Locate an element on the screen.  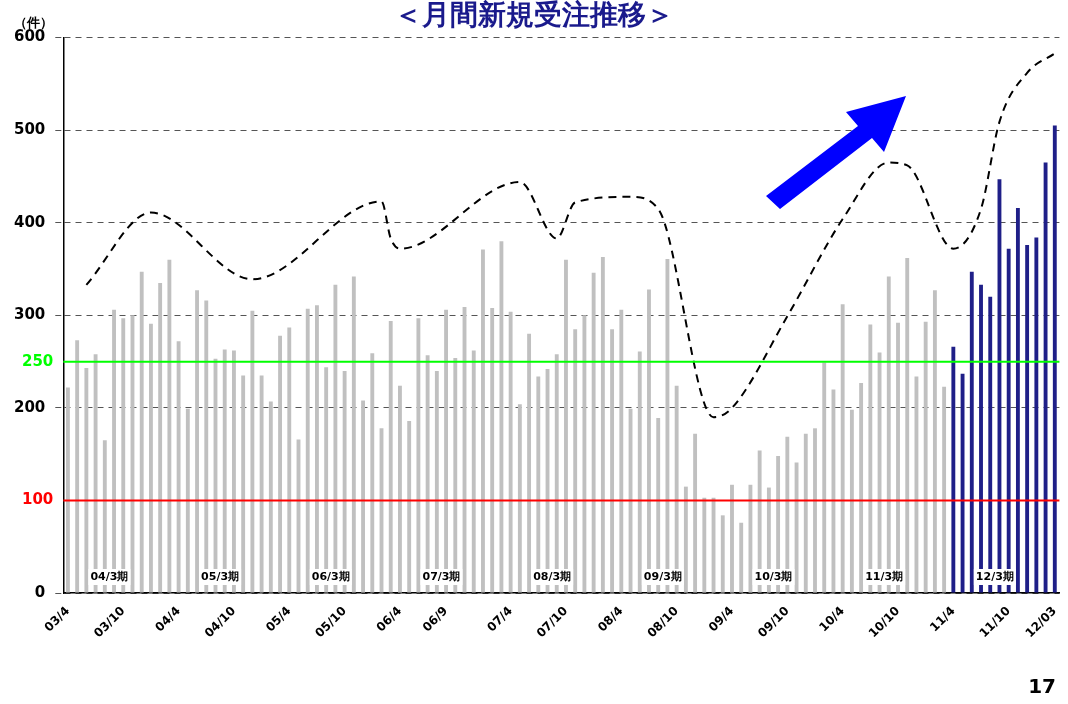
annotation: 05/3期 is located at coordinates (220, 576).